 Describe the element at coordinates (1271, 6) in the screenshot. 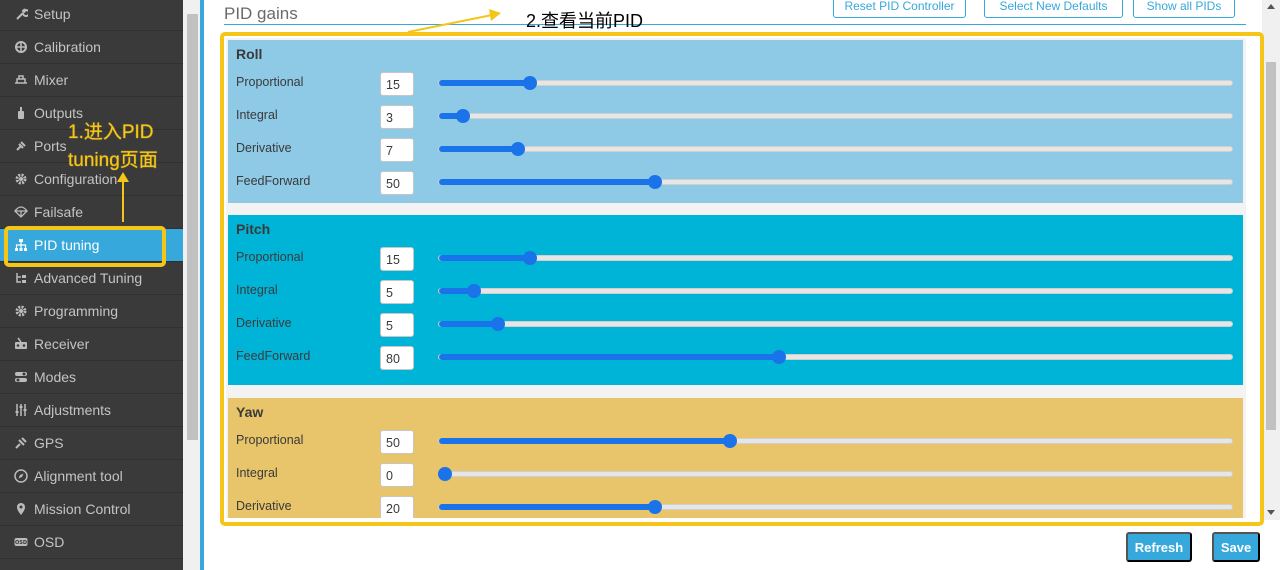

I see `scroll-up-icon` at that location.